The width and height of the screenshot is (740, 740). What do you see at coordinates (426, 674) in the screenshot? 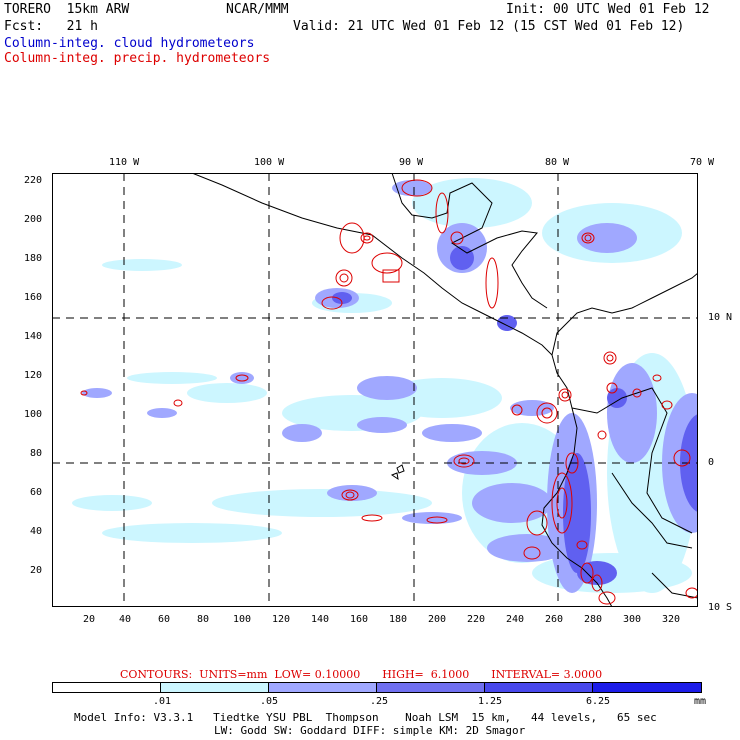
I see `contour-high: HIGH= 6.1000` at bounding box center [426, 674].